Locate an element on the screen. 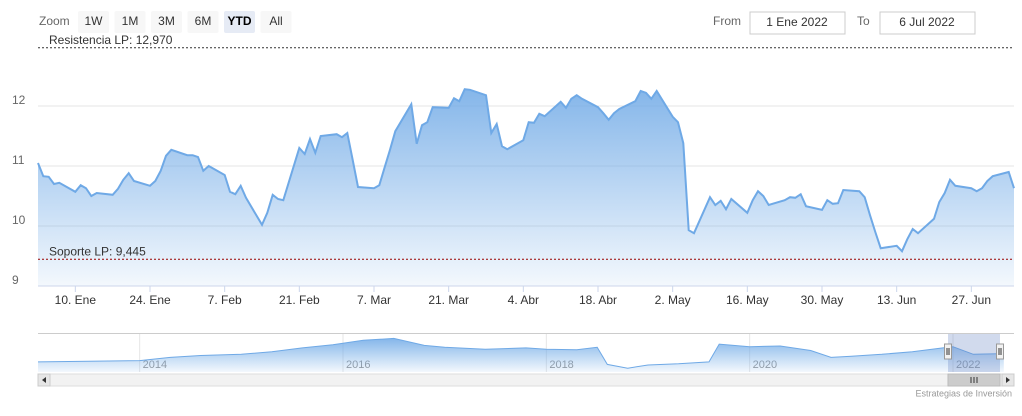  x-tick-label: 7. Feb is located at coordinates (225, 300).